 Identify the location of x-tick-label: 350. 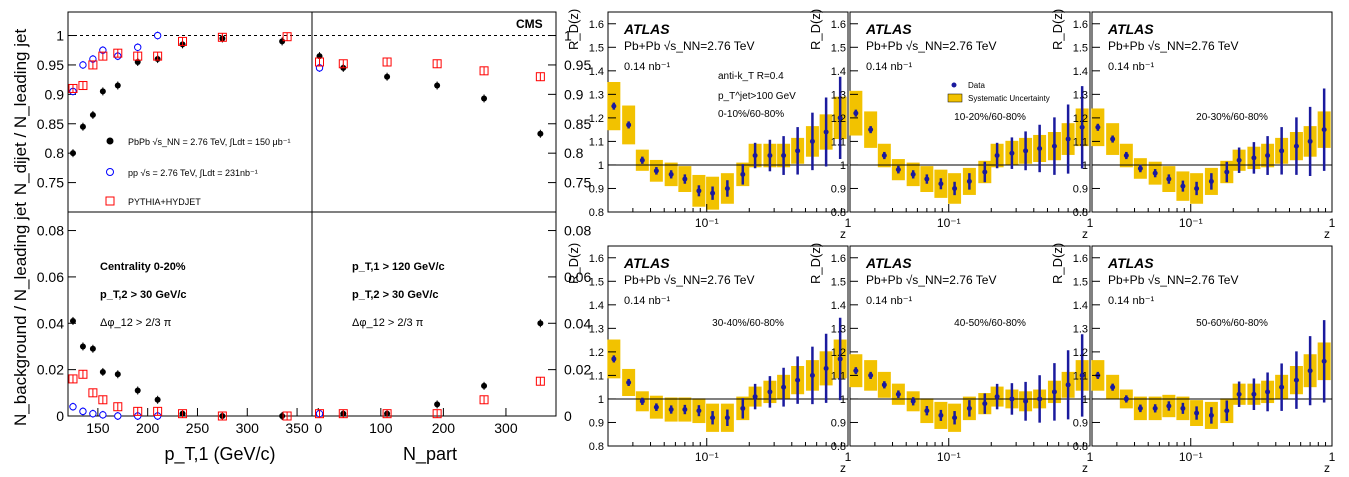
(297, 428).